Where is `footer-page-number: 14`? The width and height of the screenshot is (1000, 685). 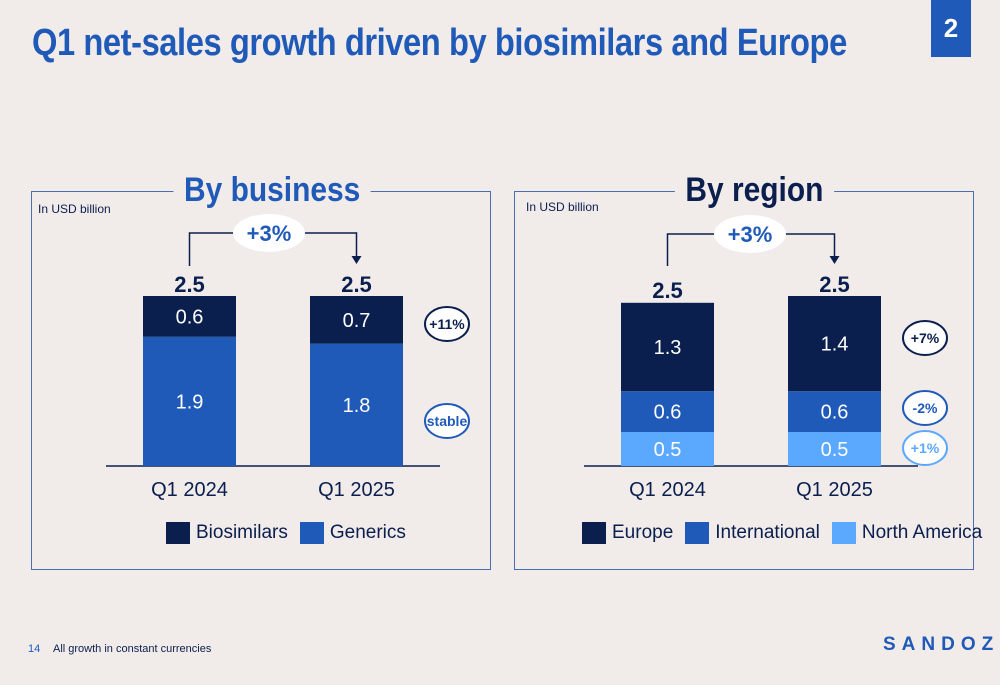 footer-page-number: 14 is located at coordinates (34, 649).